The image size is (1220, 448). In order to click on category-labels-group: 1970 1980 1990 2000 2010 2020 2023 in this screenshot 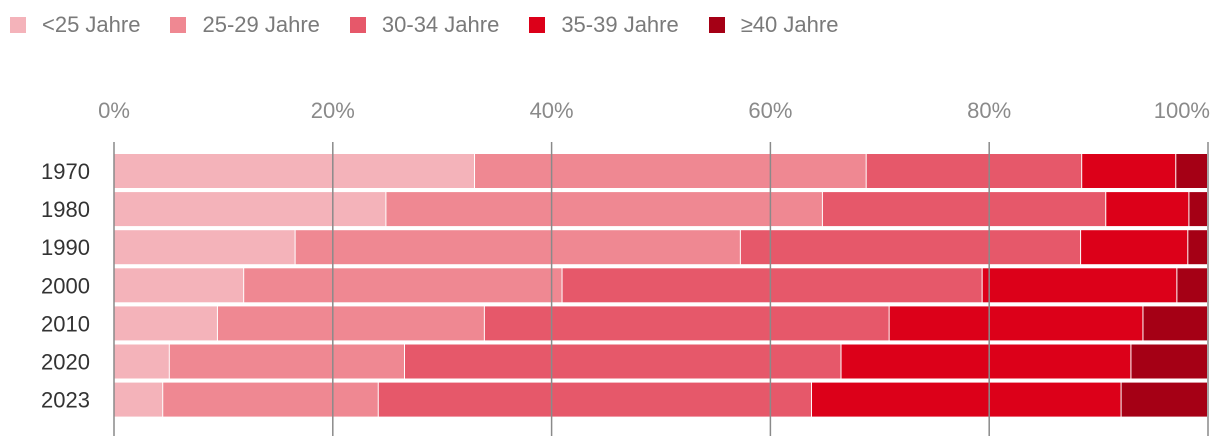, I will do `click(65, 286)`.